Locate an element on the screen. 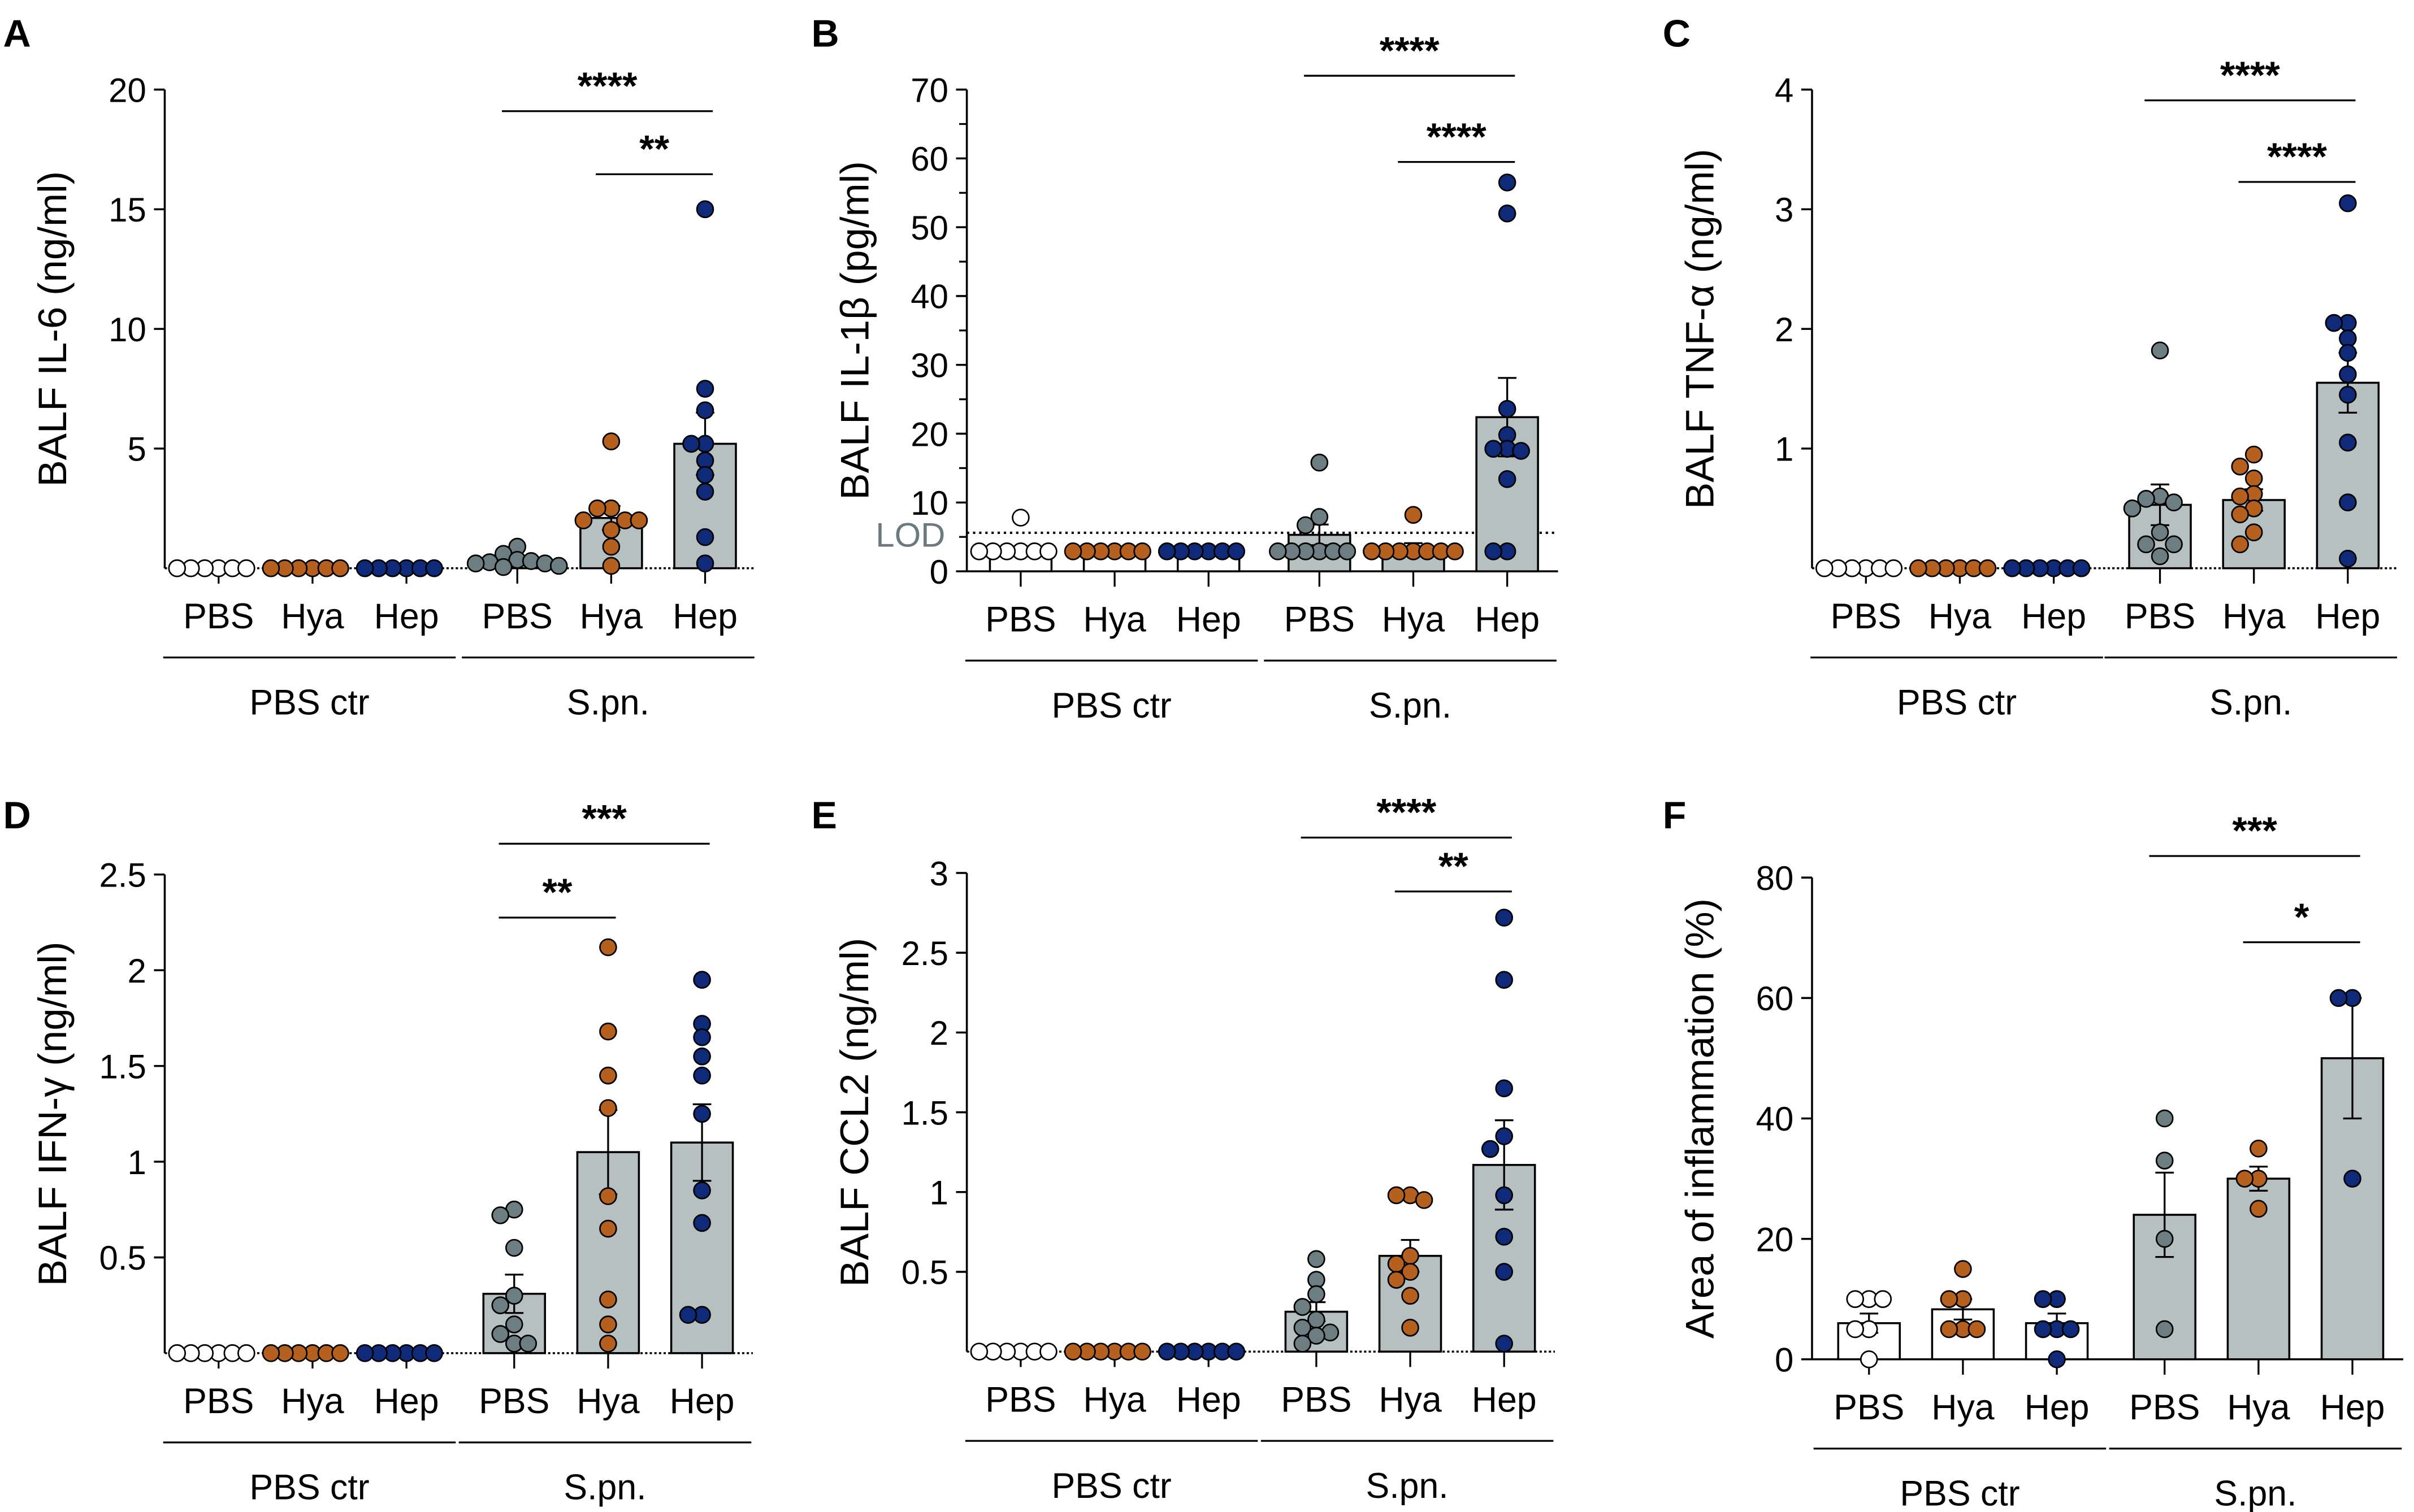 This screenshot has width=2414, height=1512. y-tick-label: 3 is located at coordinates (939, 874).